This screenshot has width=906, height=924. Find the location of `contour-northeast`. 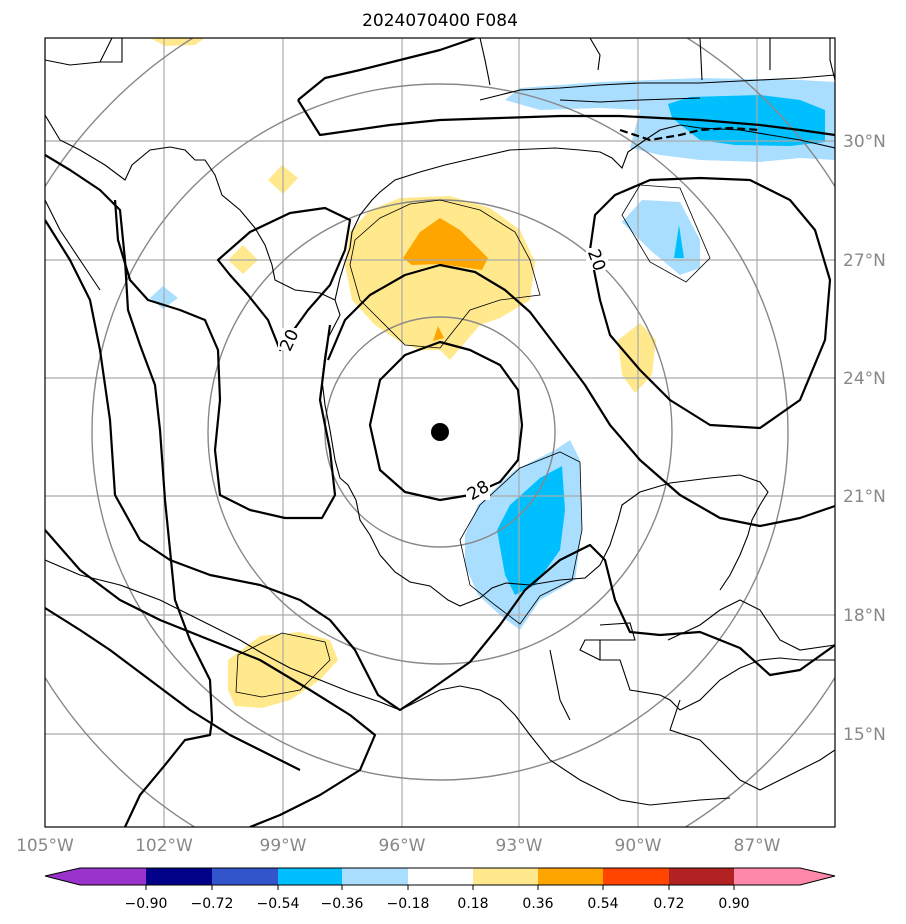

contour-northeast is located at coordinates (386, 69).